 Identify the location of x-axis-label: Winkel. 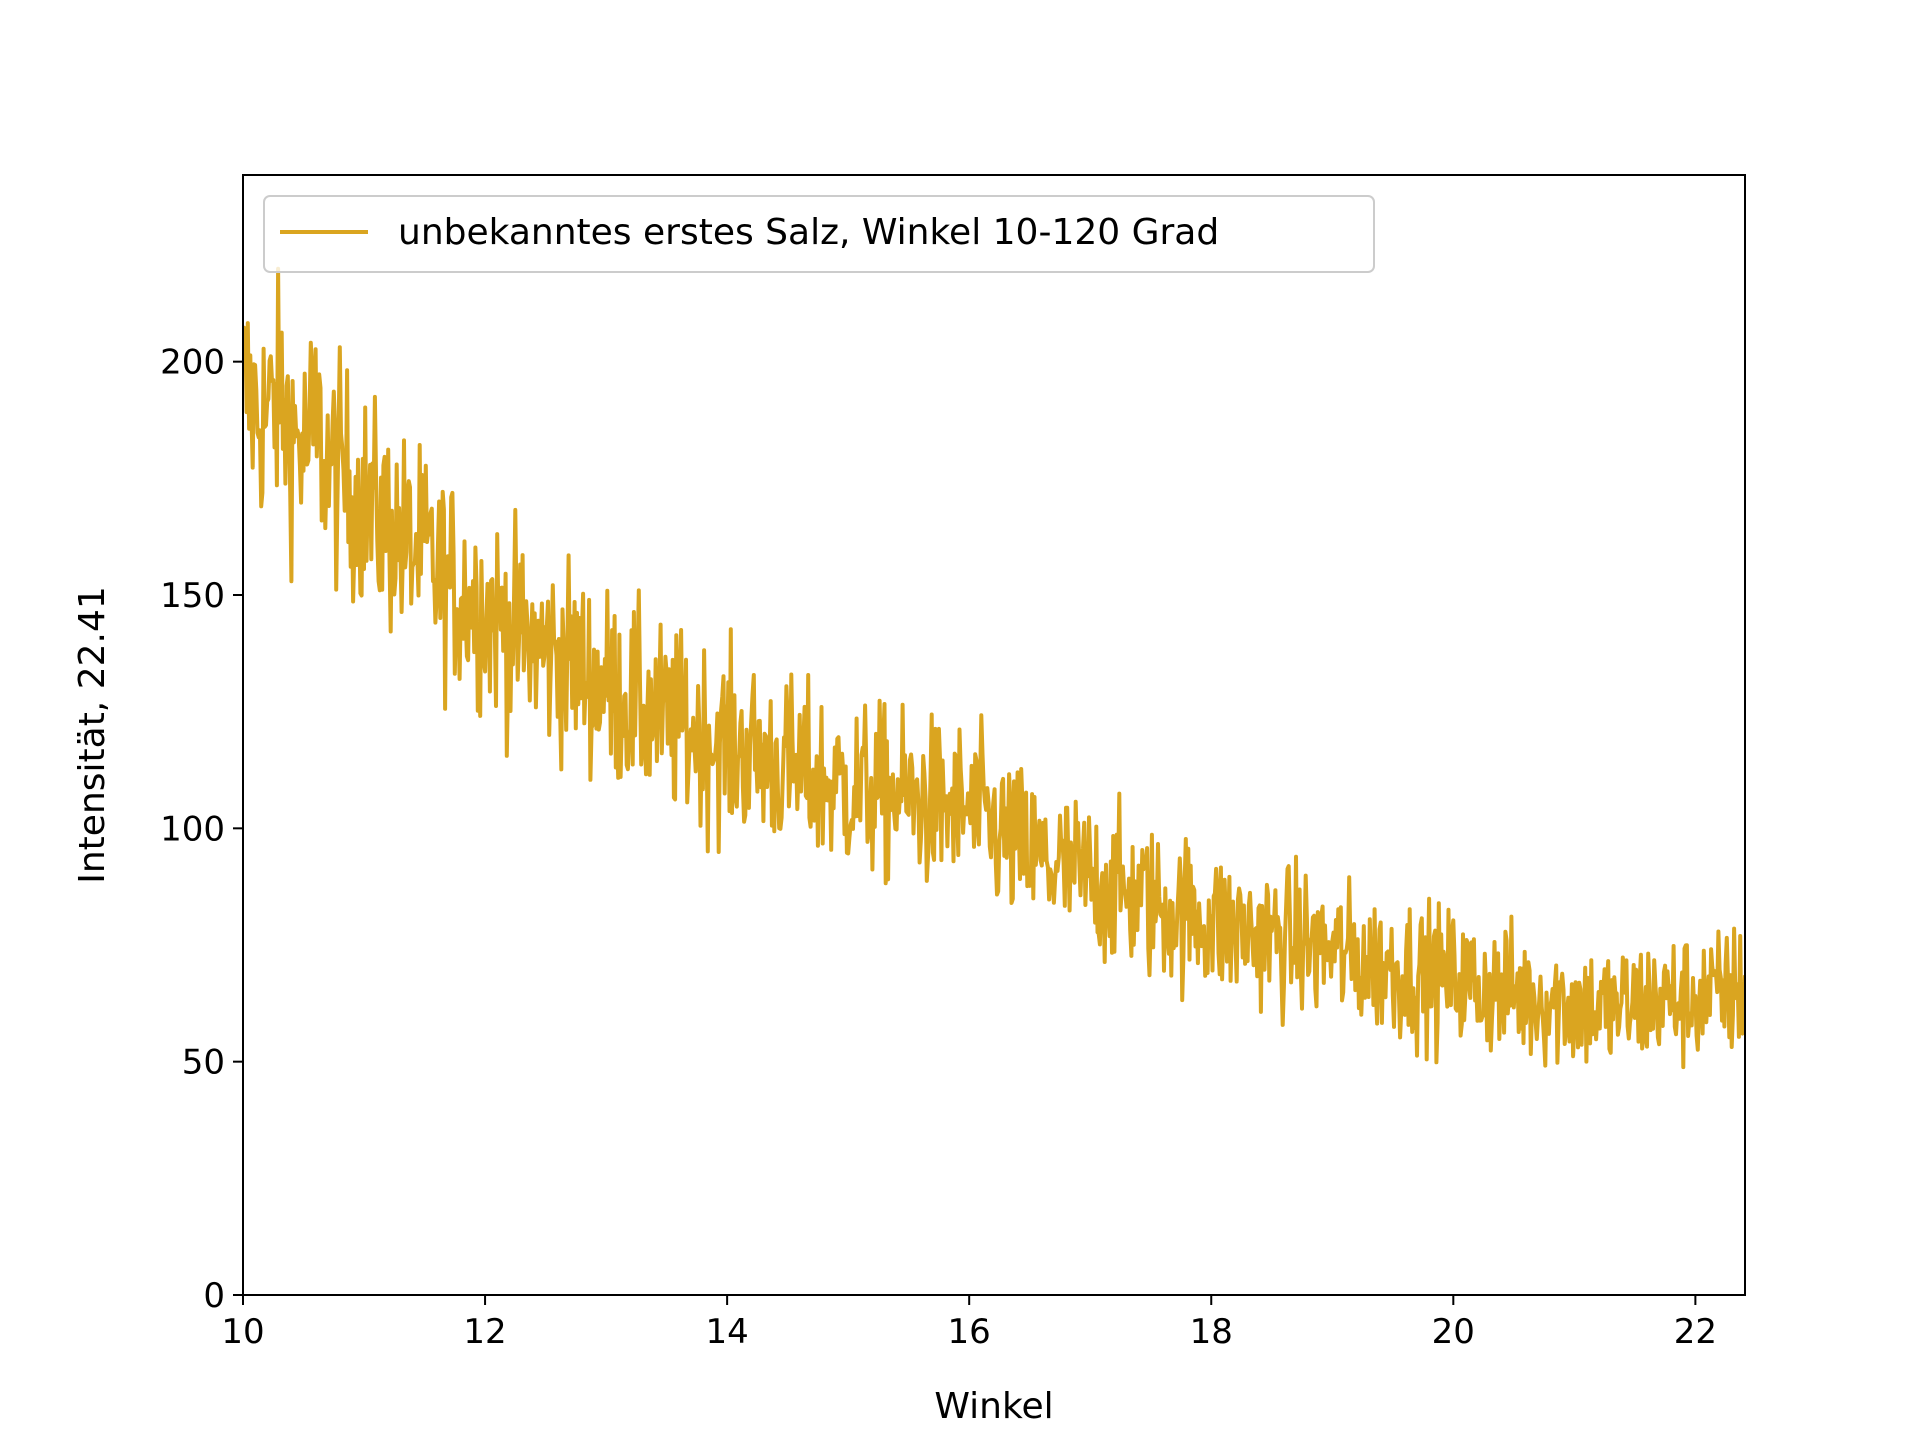
(993, 1406).